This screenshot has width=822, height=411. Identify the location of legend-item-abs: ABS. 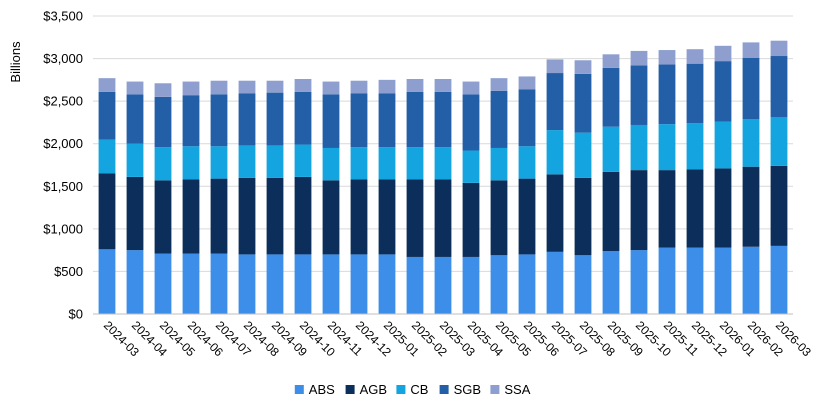
(314, 389).